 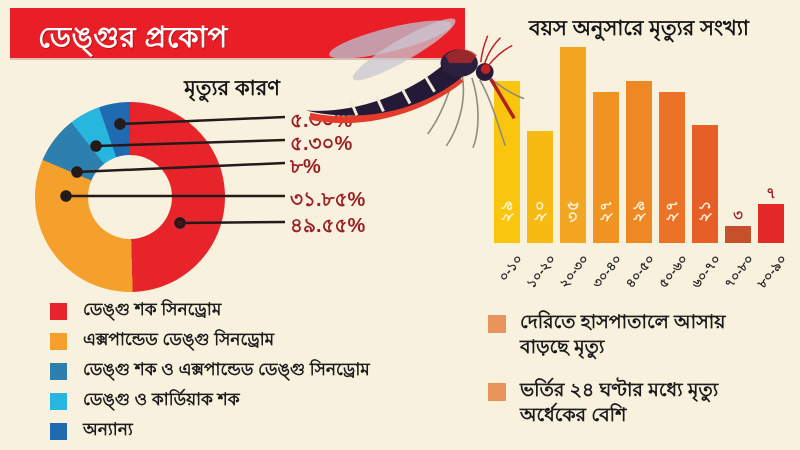 What do you see at coordinates (250, 311) in the screenshot?
I see `legend-item: ডেঙ্গু শক সিনড্রোম` at bounding box center [250, 311].